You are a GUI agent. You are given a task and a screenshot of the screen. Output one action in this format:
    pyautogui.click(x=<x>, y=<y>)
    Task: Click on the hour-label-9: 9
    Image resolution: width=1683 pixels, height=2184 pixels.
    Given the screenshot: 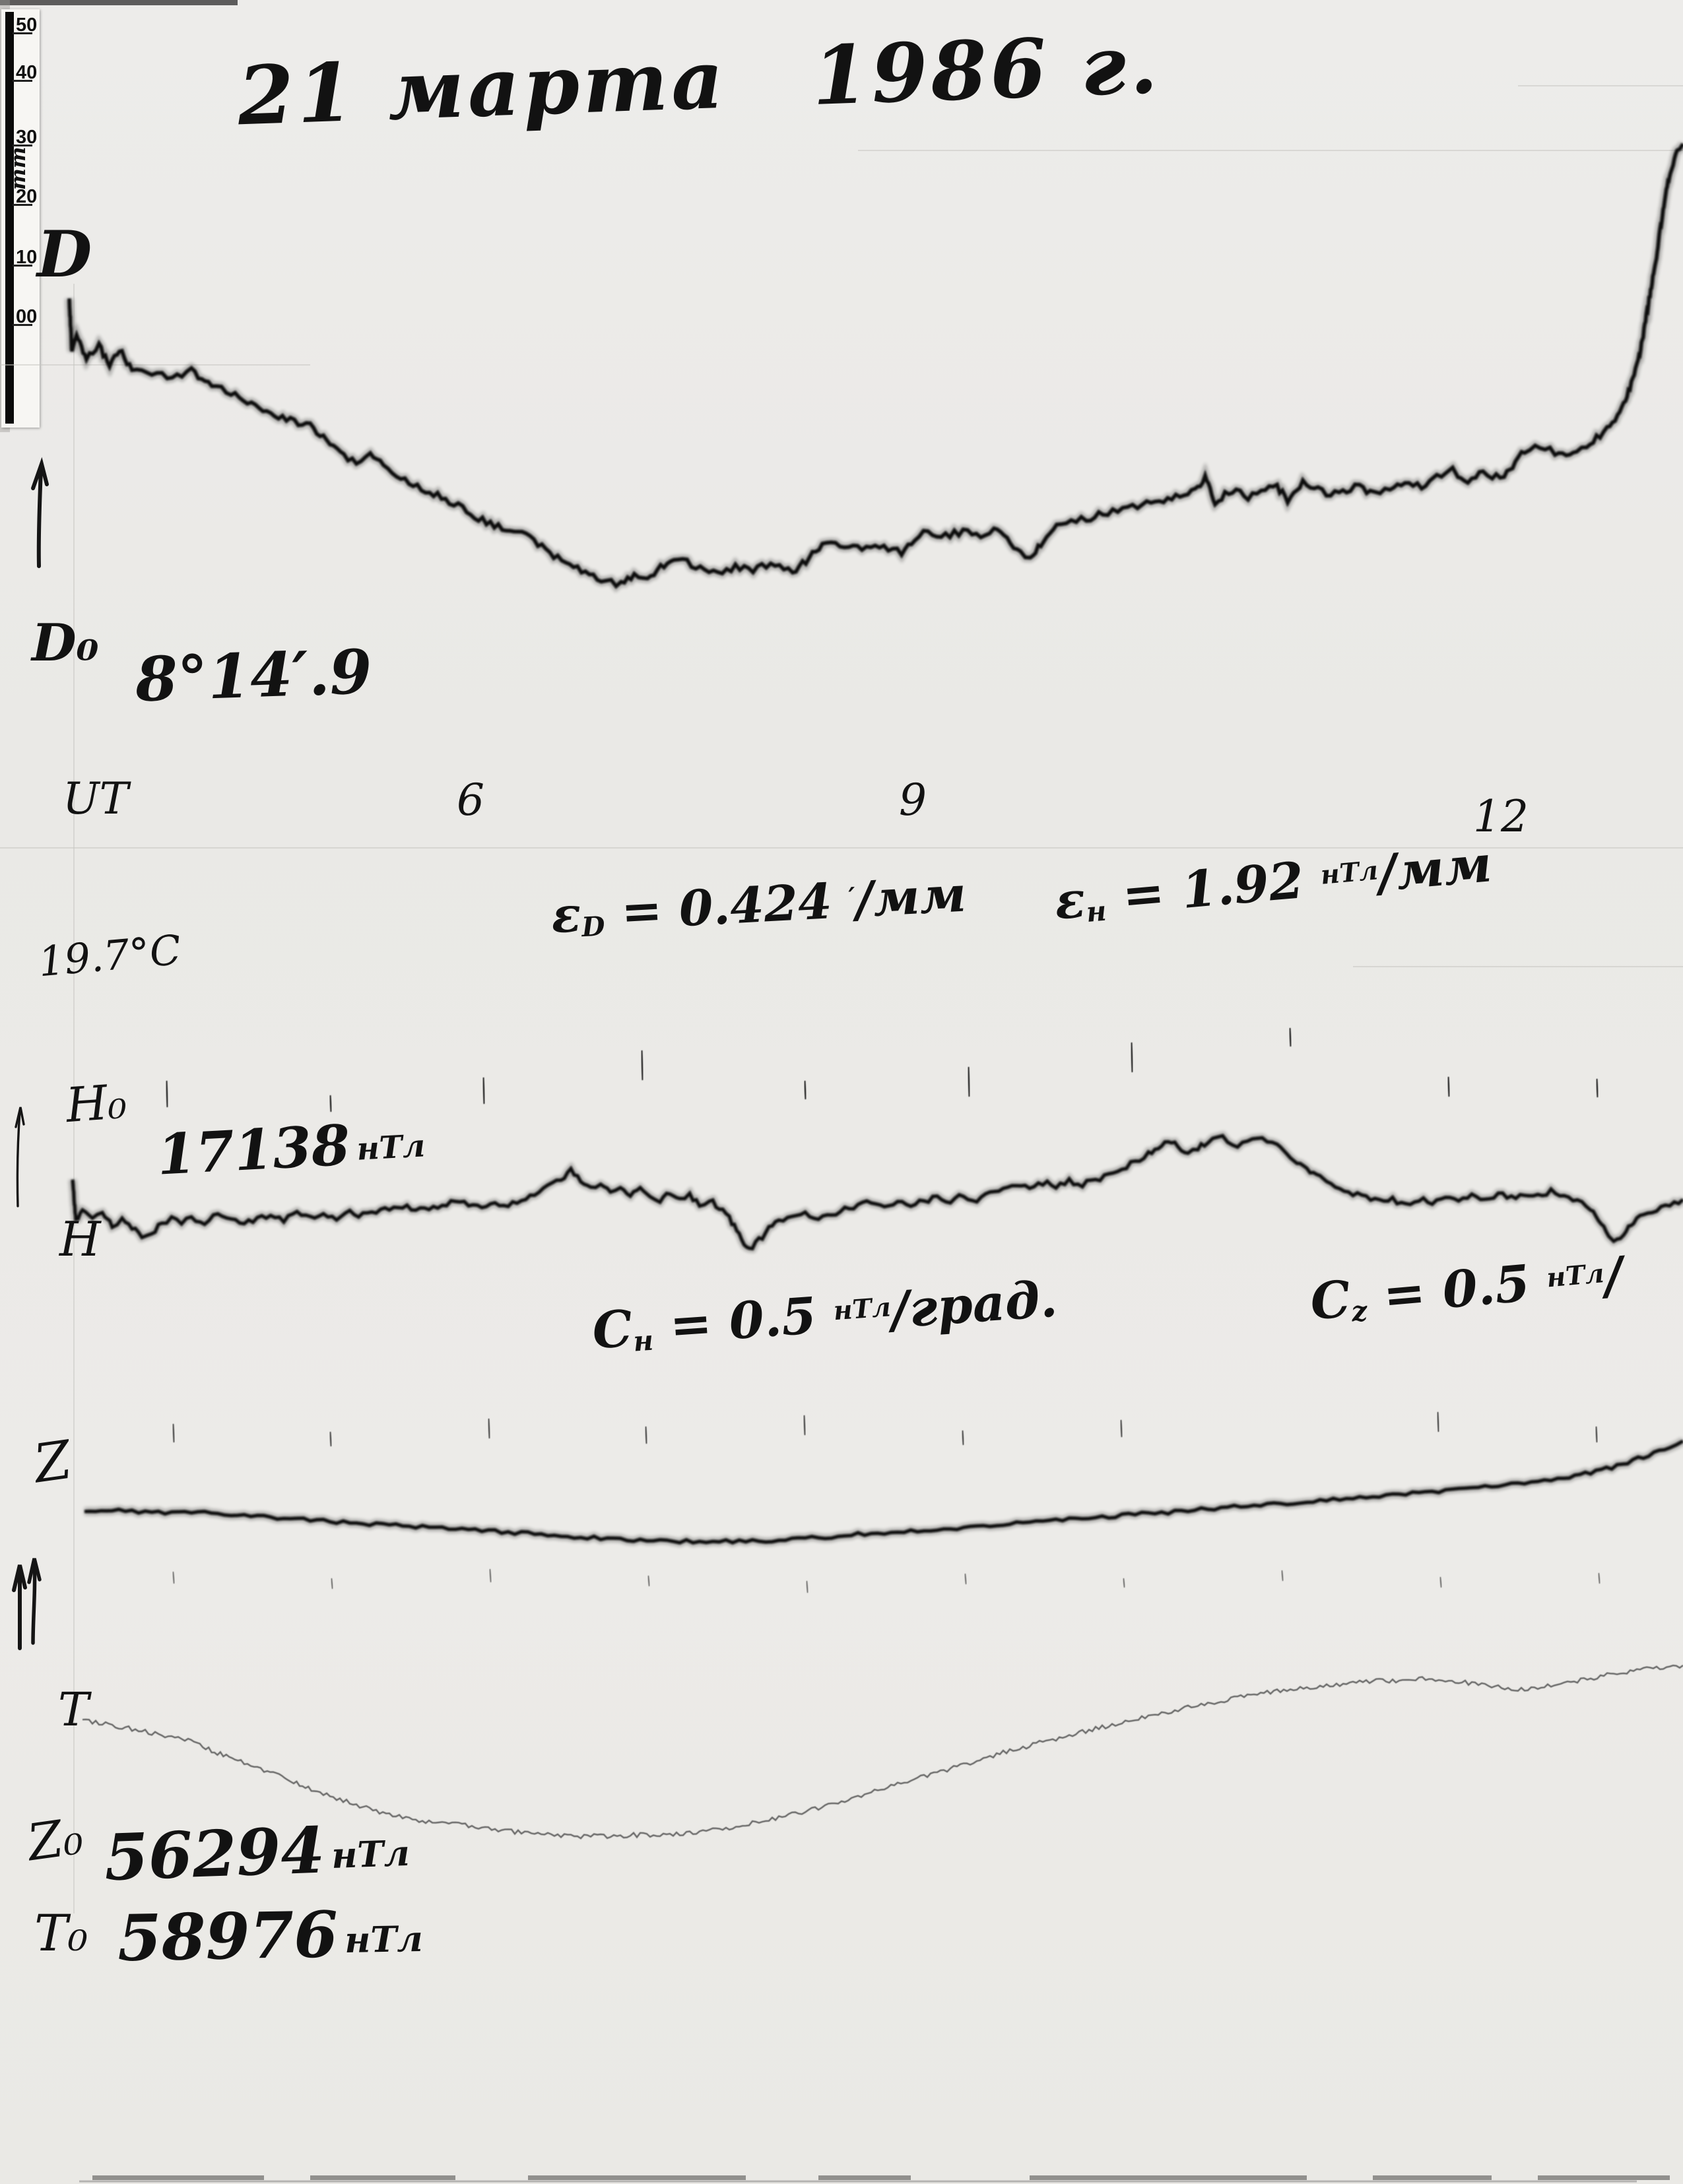 What is the action you would take?
    pyautogui.click(x=913, y=800)
    